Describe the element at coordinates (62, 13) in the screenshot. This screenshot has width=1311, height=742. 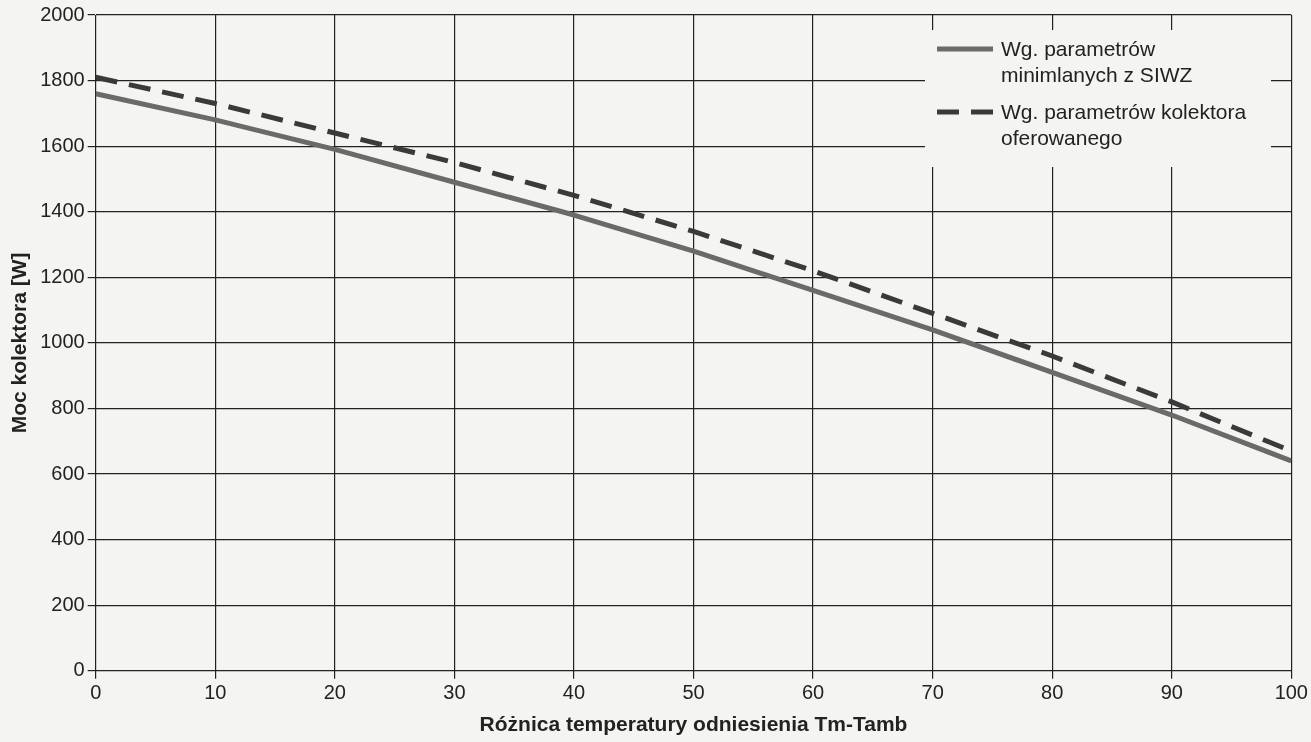
I see `y-tick-label: 2000` at that location.